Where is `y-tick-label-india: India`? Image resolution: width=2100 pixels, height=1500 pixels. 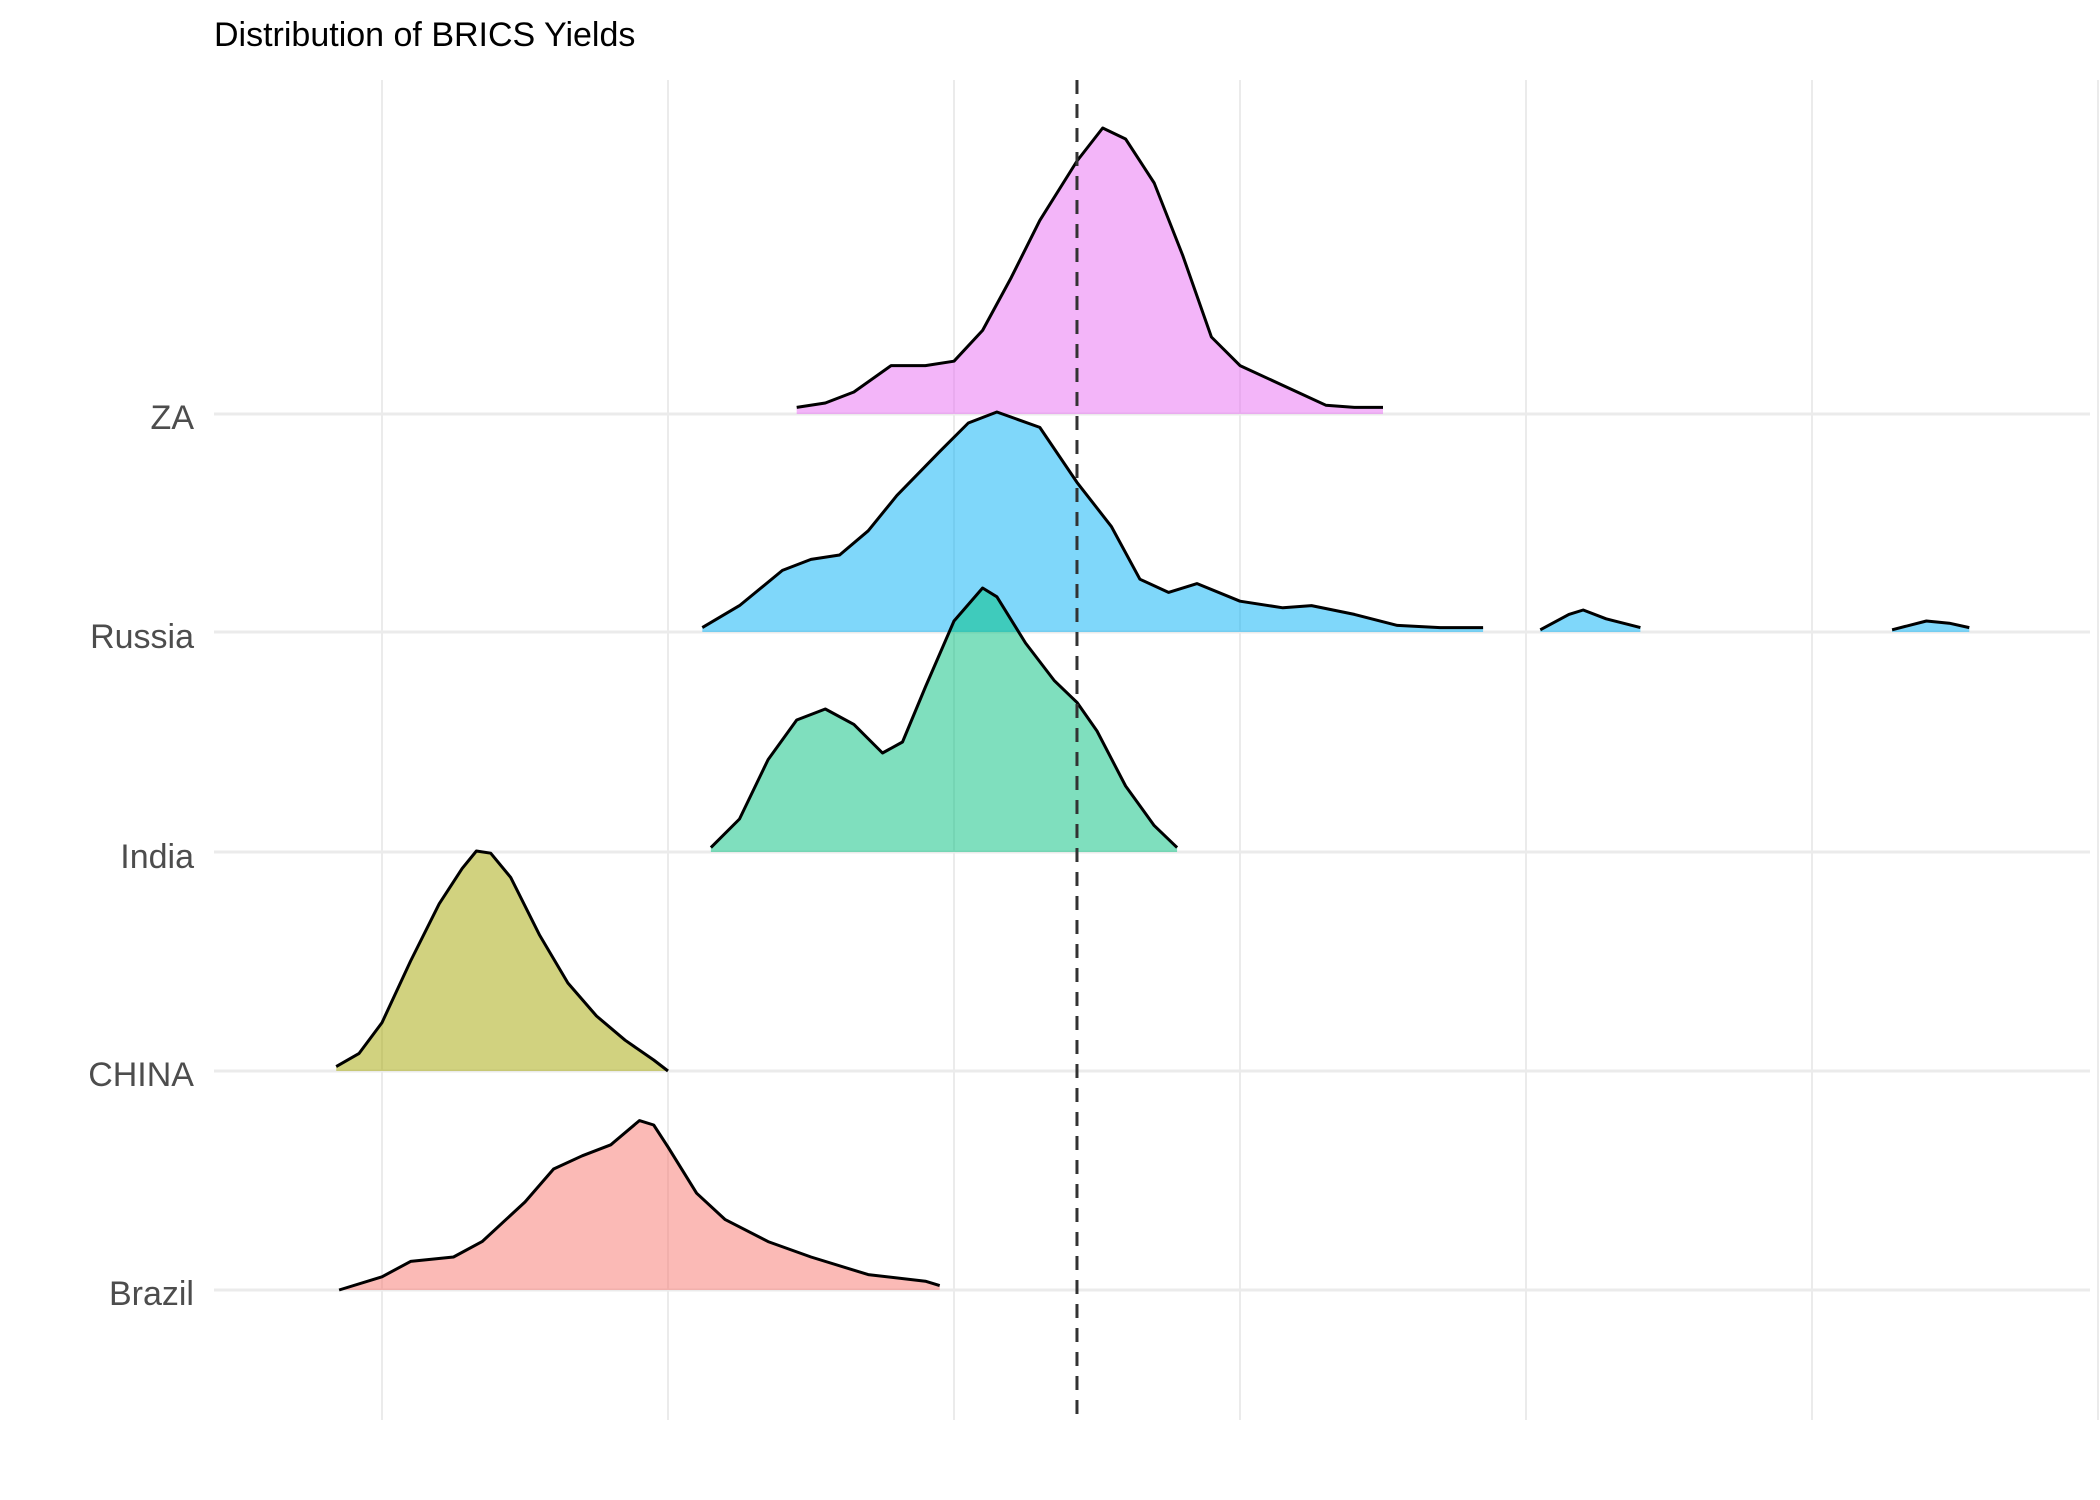 y-tick-label-india: India is located at coordinates (157, 857).